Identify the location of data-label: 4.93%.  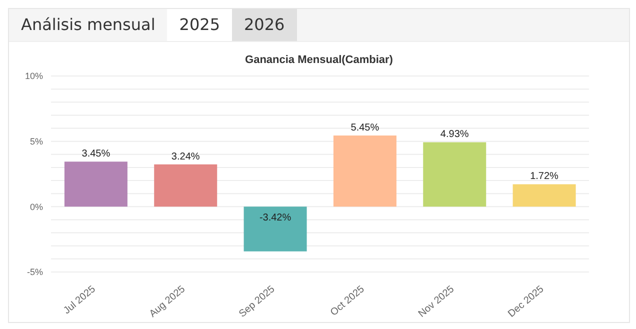
(454, 134).